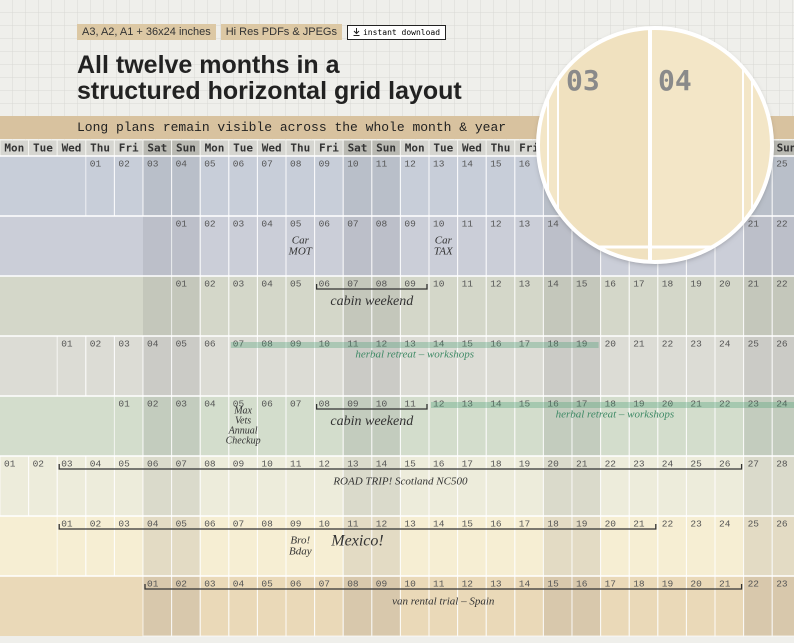  What do you see at coordinates (582, 284) in the screenshot?
I see `day-number: 15` at bounding box center [582, 284].